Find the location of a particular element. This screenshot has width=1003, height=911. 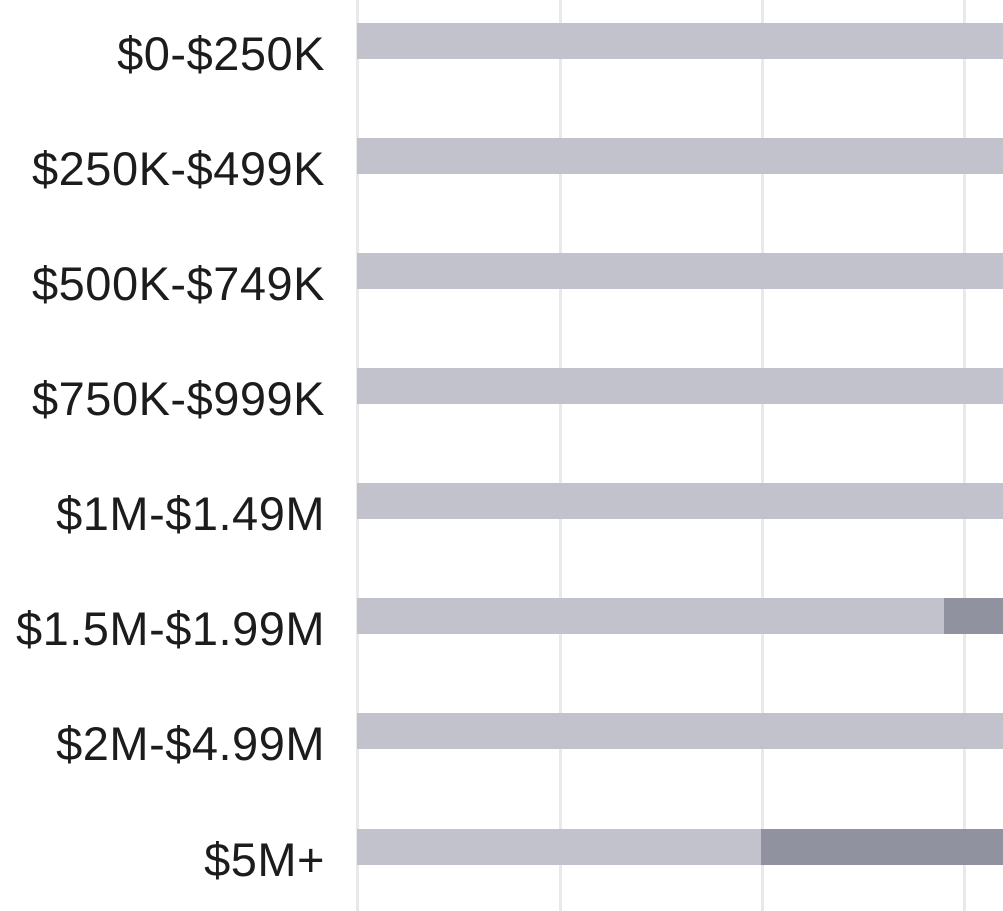

category-label: $500K-$749K is located at coordinates (178, 283).